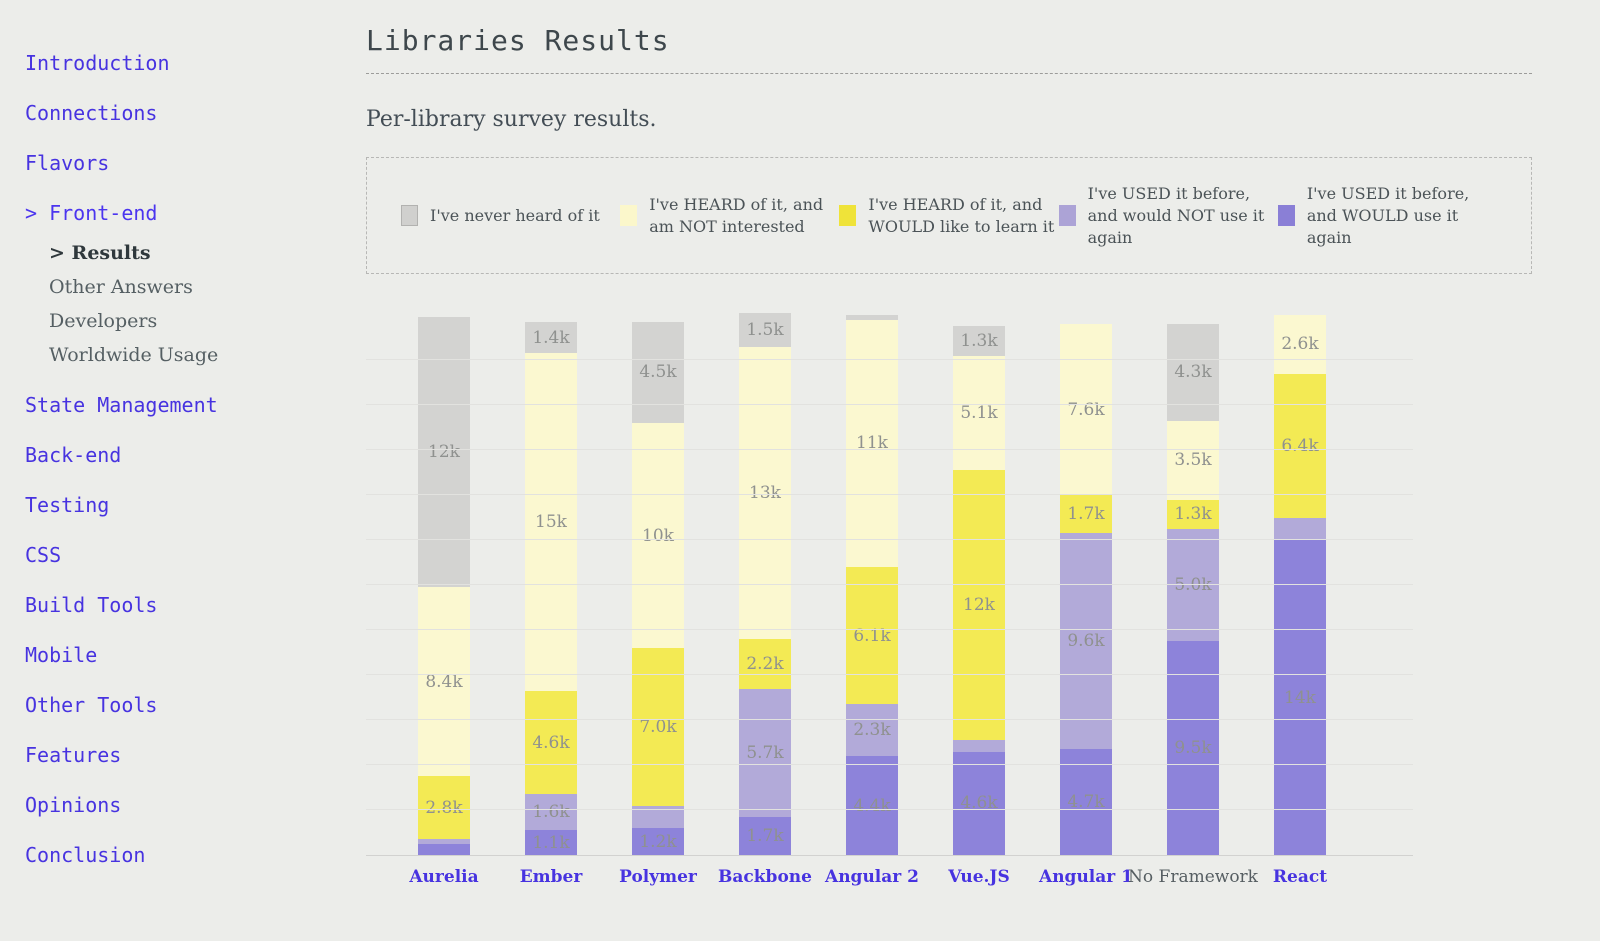 This screenshot has height=941, width=1600. Describe the element at coordinates (658, 372) in the screenshot. I see `bar-segment: 4.5k` at that location.